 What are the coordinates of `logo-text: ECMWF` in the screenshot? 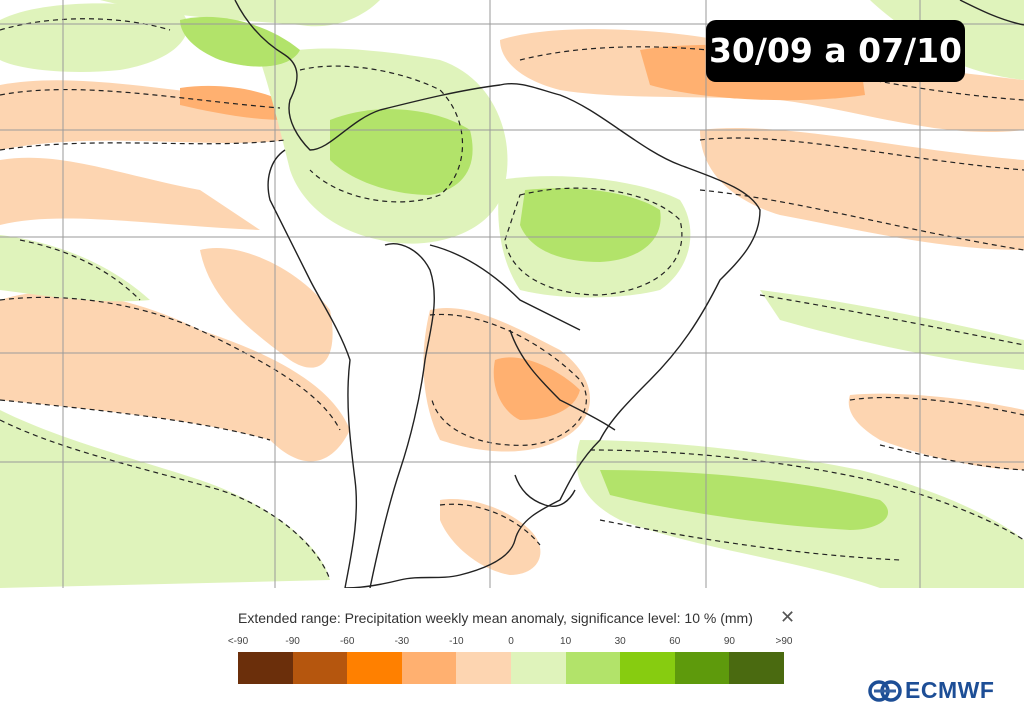 It's located at (950, 690).